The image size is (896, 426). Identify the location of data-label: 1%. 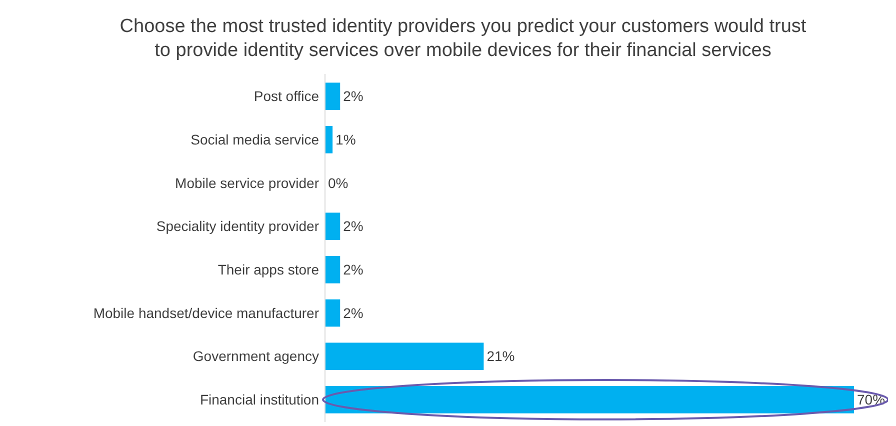
(346, 140).